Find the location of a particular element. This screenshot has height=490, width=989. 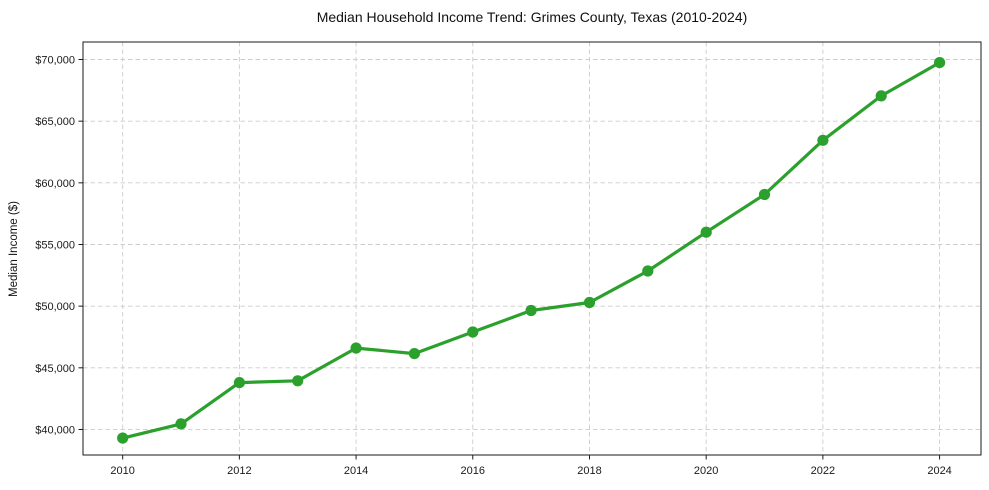

data-point-2010 is located at coordinates (123, 438).